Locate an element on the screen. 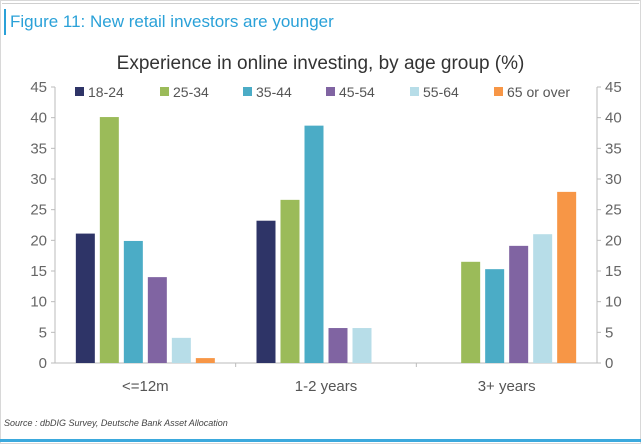 This screenshot has width=641, height=444. top-divider is located at coordinates (320, 3).